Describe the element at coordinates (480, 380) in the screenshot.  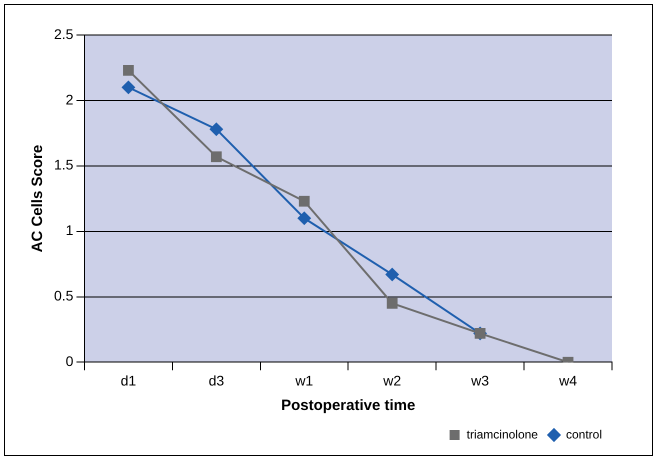
I see `x-tick-label: w3` at that location.